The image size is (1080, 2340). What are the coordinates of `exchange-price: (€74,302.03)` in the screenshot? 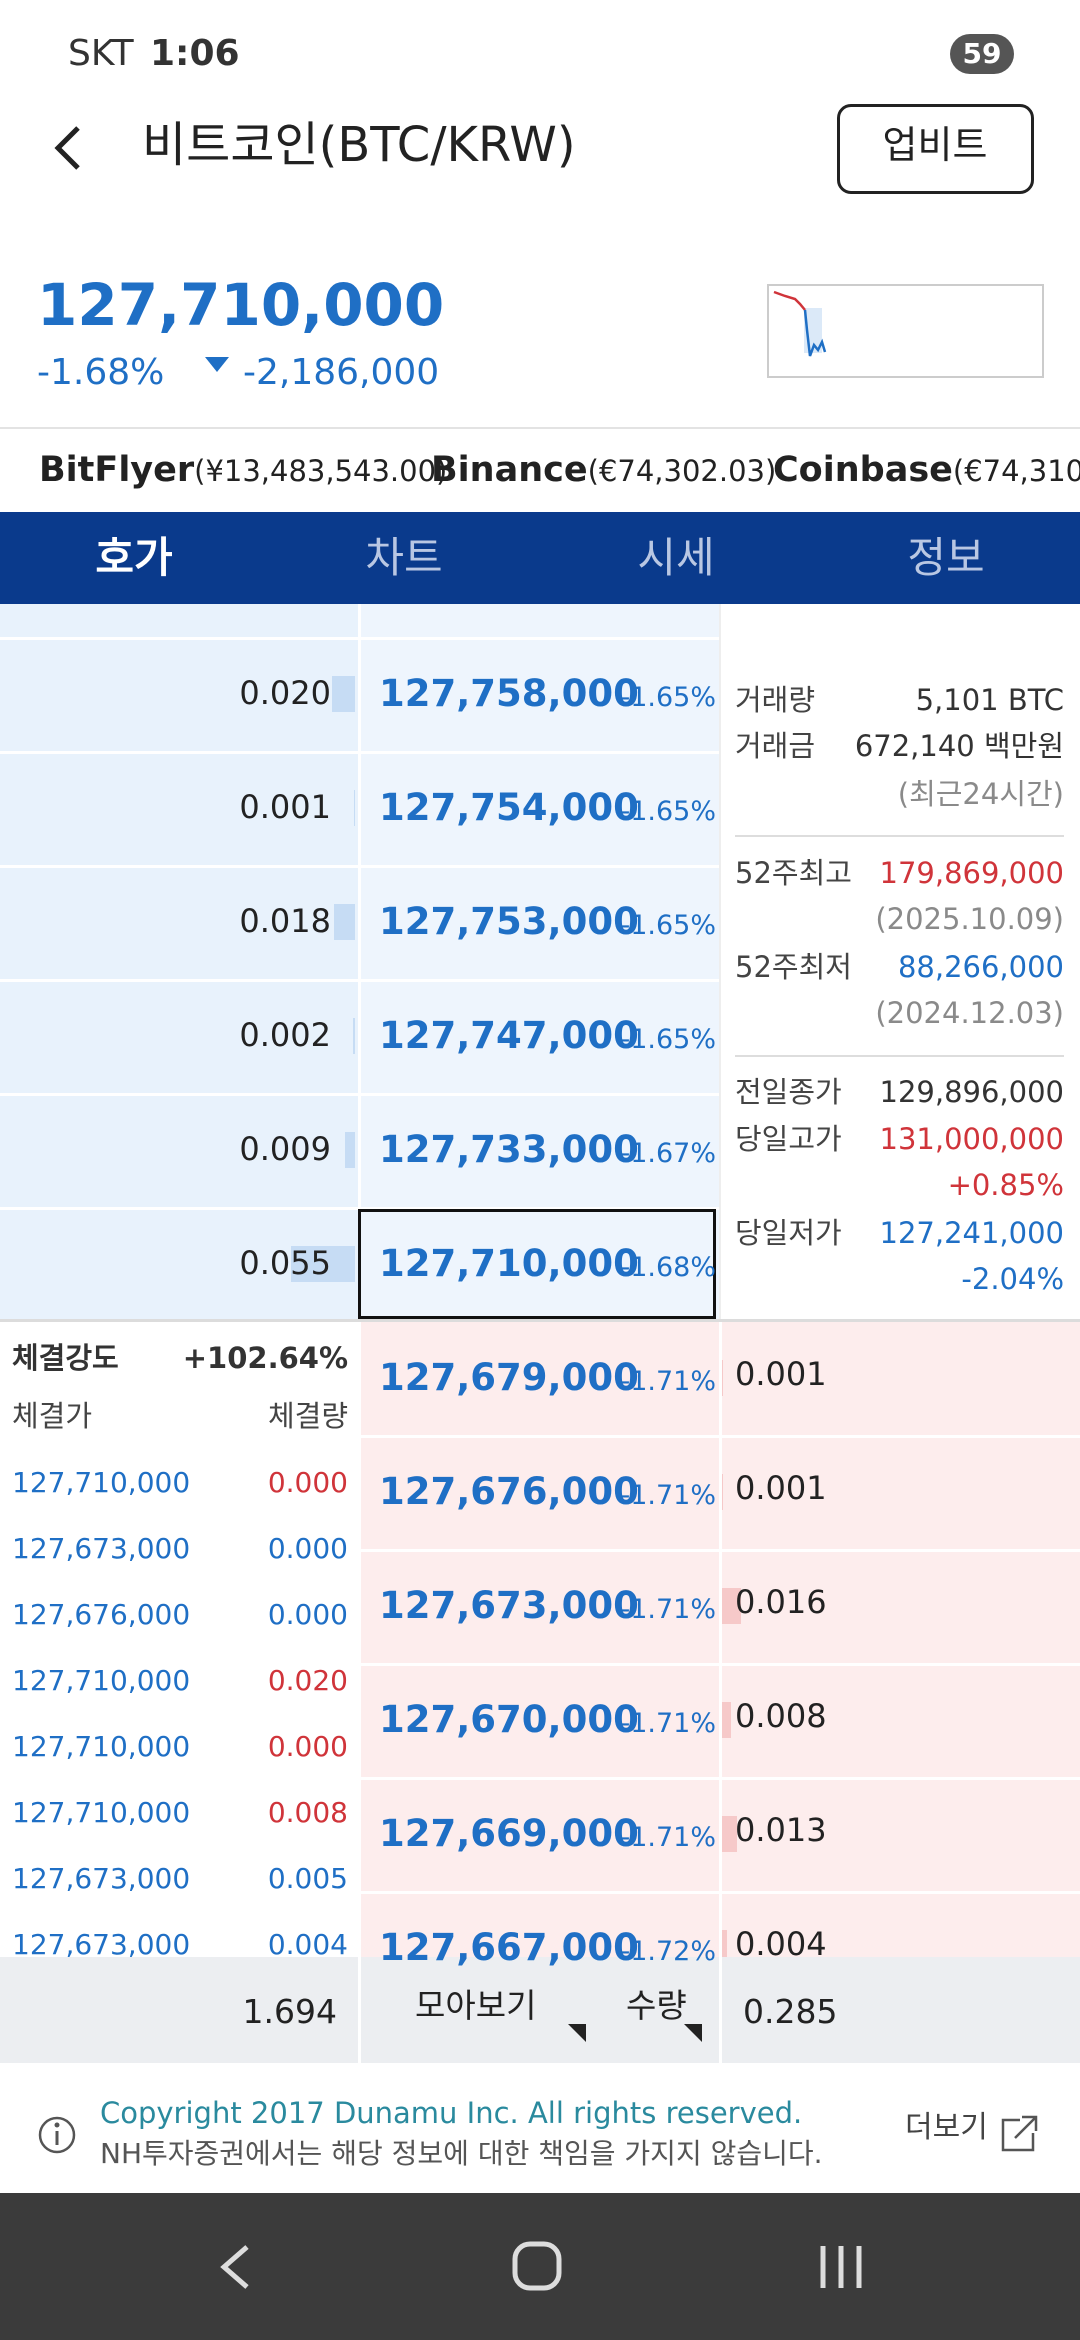 It's located at (682, 471).